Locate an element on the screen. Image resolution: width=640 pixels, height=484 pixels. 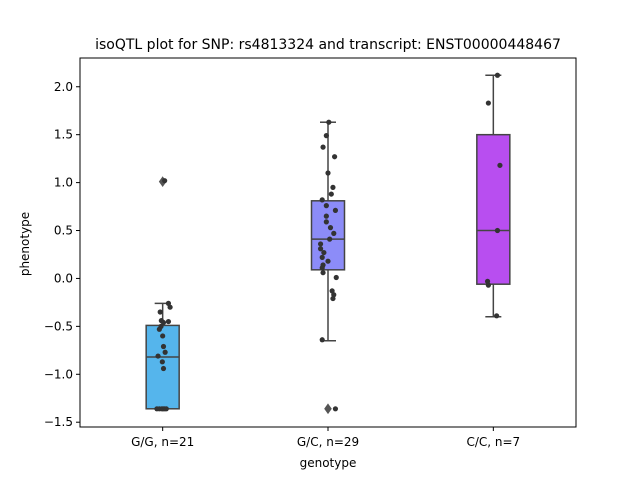
y-tick-label: 1.5 is located at coordinates (63, 135).